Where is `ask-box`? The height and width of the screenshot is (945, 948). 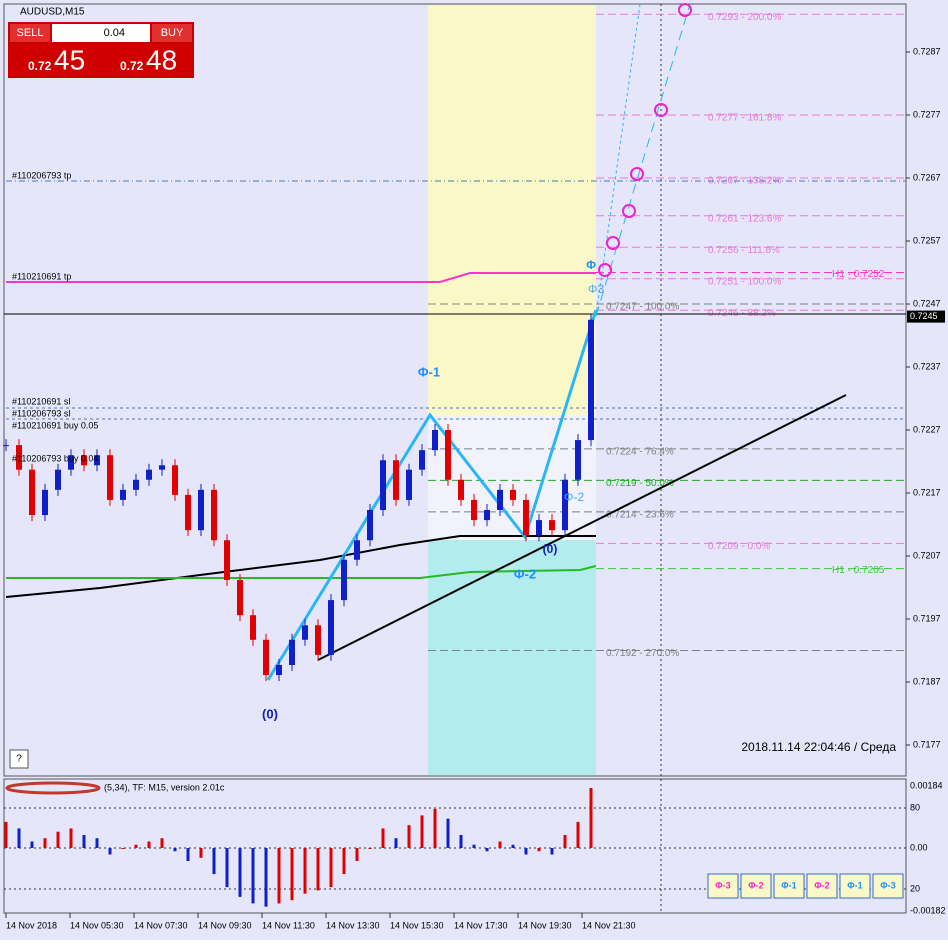
ask-box is located at coordinates (147, 60).